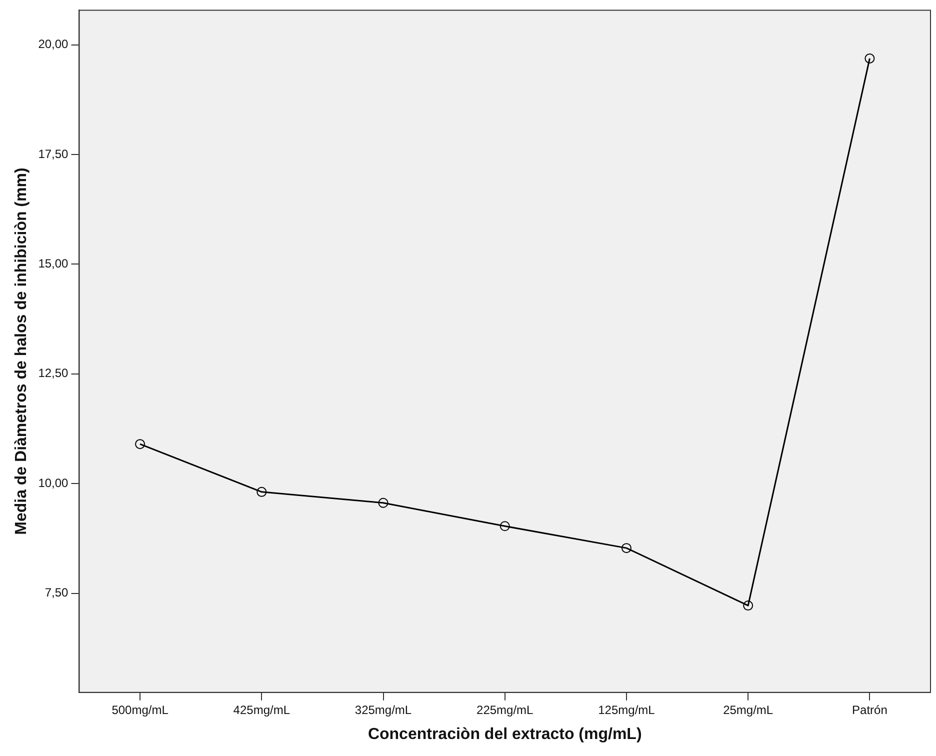 The width and height of the screenshot is (936, 756). I want to click on x-tick-label: Patrón, so click(870, 709).